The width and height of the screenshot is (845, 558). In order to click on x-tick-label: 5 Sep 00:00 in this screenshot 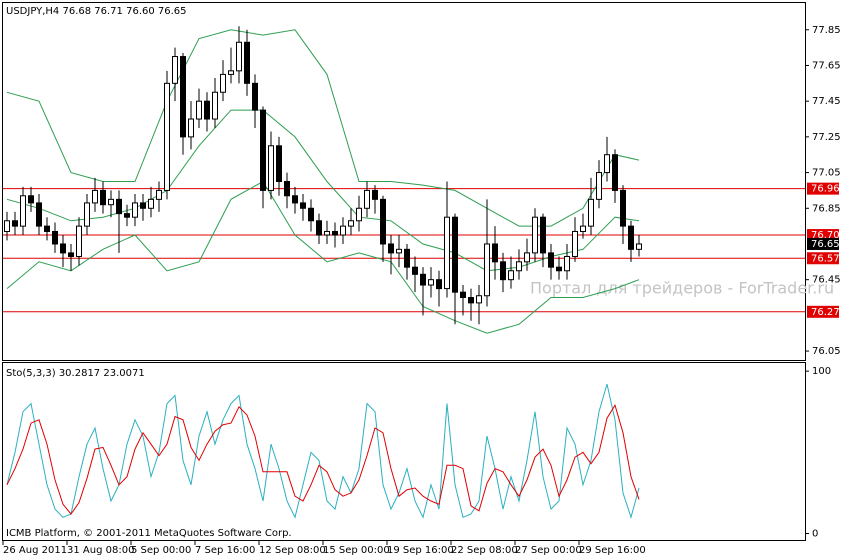, I will do `click(161, 550)`.